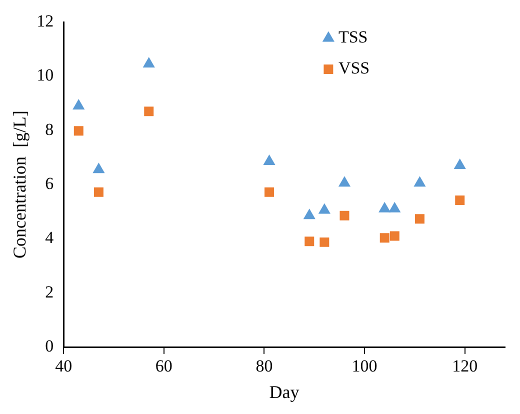 The height and width of the screenshot is (414, 520). What do you see at coordinates (49, 129) in the screenshot?
I see `y-tick-label: 8` at bounding box center [49, 129].